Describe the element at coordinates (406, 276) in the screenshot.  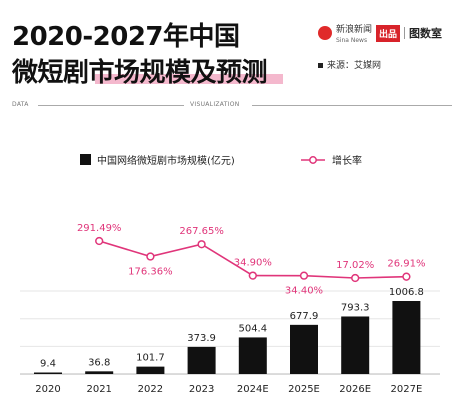
I see `growth-point-2027E` at that location.